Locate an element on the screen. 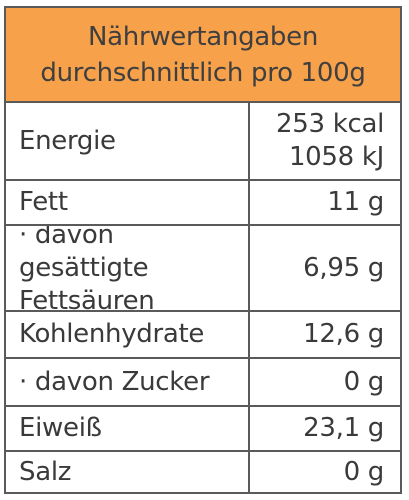  gesaettigte-label-line2: Fettsäuren is located at coordinates (87, 298).